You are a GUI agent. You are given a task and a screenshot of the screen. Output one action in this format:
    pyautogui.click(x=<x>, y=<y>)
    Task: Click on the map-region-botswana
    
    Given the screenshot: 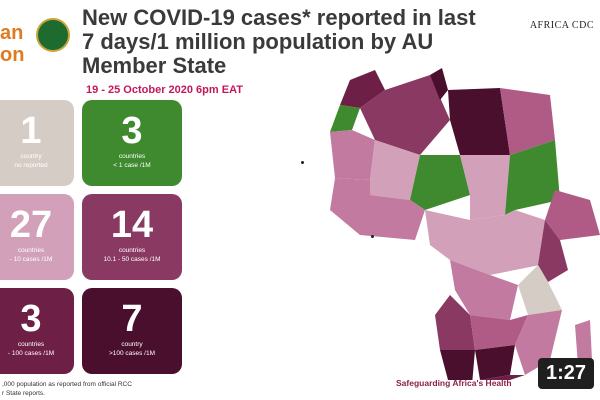 What is the action you would take?
    pyautogui.click(x=495, y=362)
    